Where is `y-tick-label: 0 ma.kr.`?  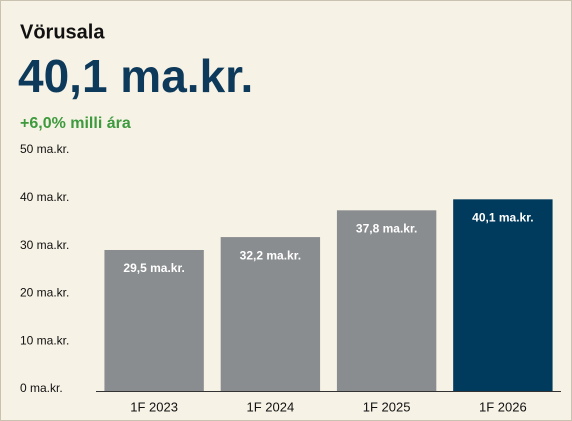
y-tick-label: 0 ma.kr. is located at coordinates (41, 388).